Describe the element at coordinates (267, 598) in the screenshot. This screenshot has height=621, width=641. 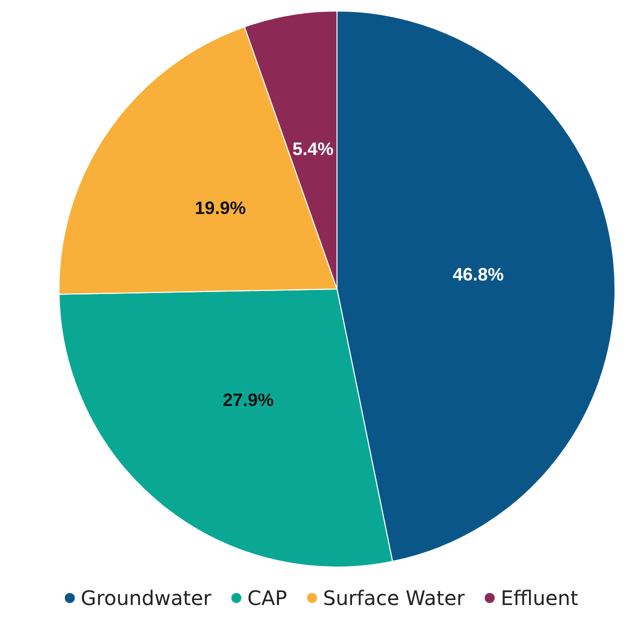
I see `legend-label: CAP` at that location.